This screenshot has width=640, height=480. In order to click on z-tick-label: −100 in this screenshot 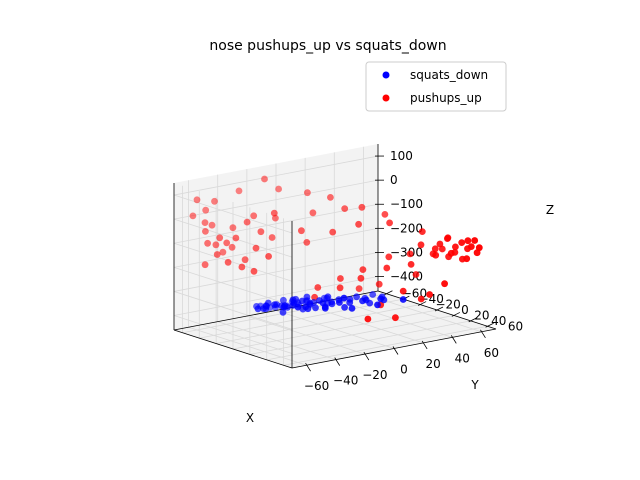, I will do `click(406, 204)`.